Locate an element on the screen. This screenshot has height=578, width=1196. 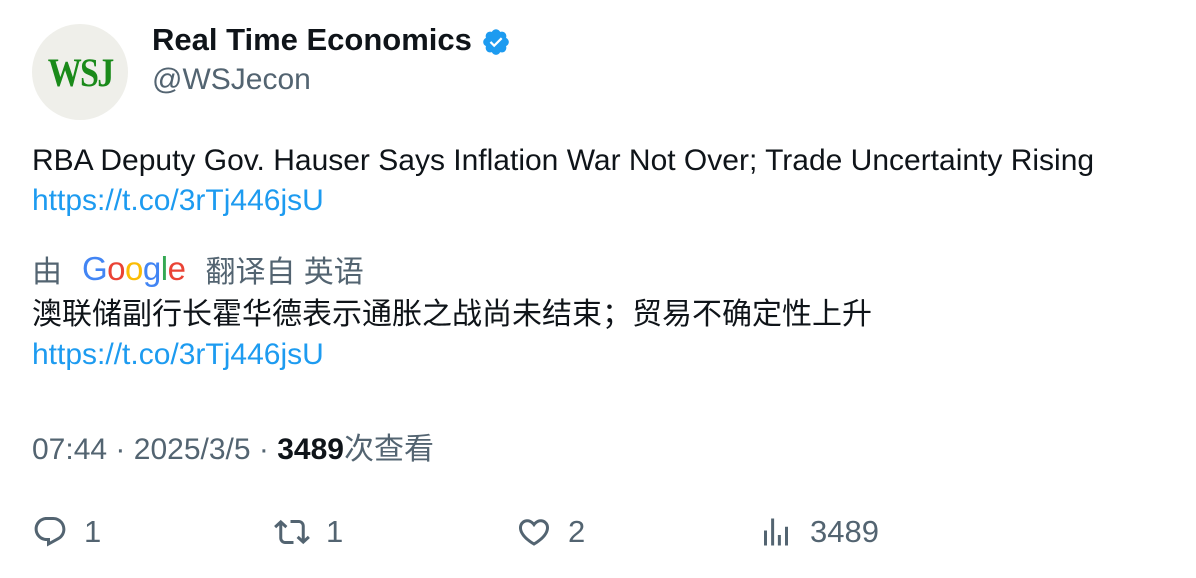
tweet-meta: 07:44 · 2025/3/5 · 3489次查看 is located at coordinates (233, 446).